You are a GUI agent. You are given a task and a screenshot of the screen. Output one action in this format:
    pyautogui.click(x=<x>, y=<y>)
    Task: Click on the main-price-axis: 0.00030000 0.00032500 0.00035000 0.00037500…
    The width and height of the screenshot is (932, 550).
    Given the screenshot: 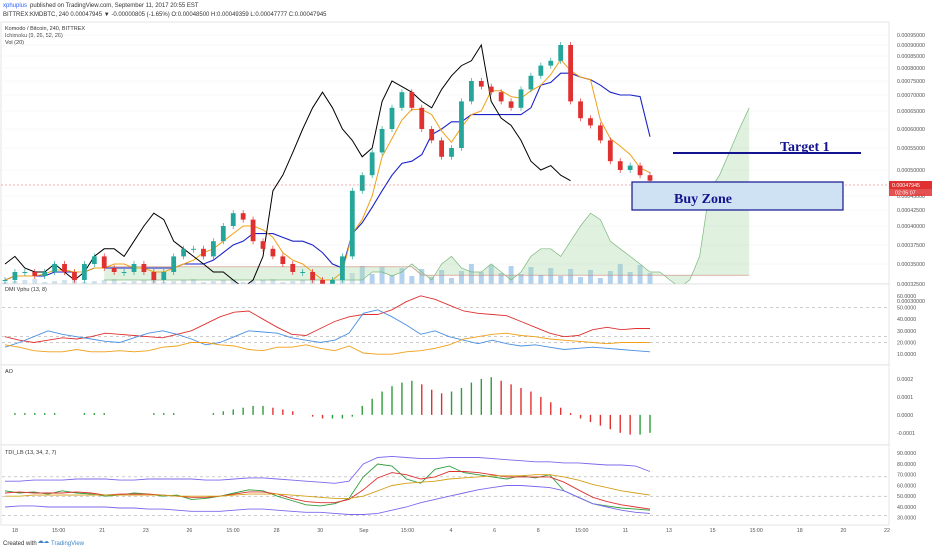 What is the action you would take?
    pyautogui.click(x=911, y=169)
    